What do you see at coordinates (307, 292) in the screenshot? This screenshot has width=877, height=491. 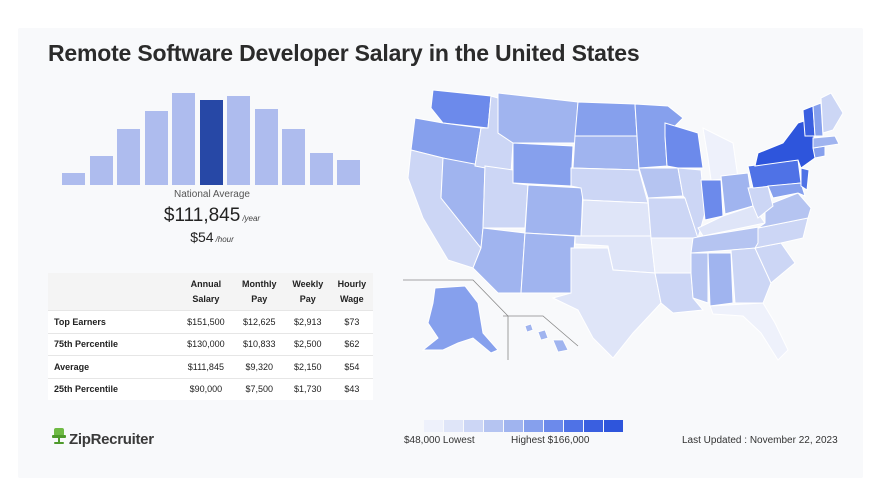 I see `header-weekly: Weekly Pay` at bounding box center [307, 292].